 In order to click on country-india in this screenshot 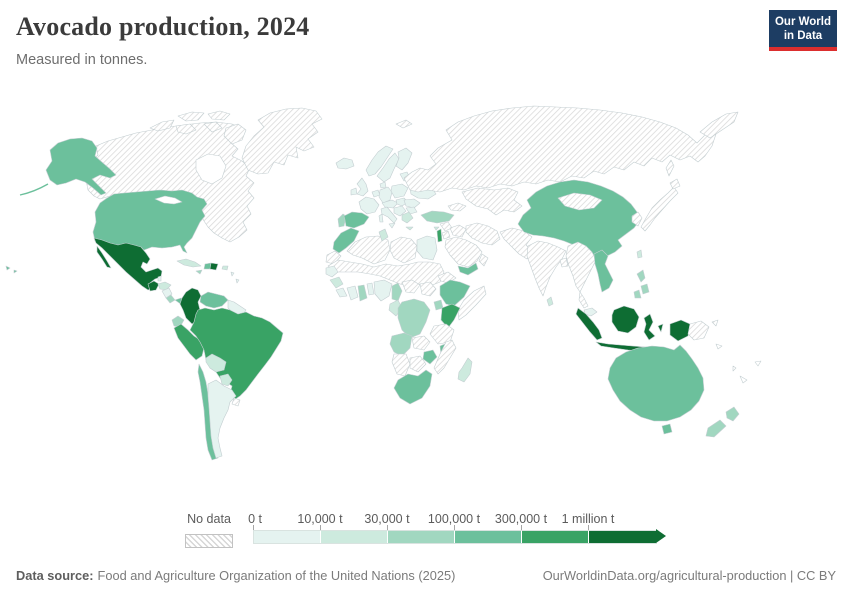, I will do `click(546, 268)`.